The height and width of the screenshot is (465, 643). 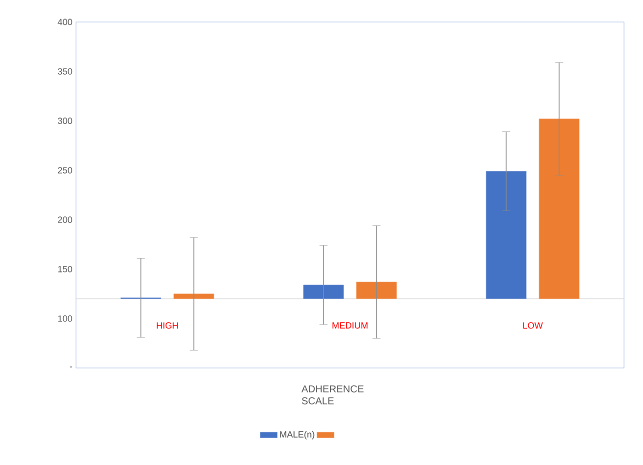 What do you see at coordinates (65, 269) in the screenshot?
I see `y-tick-label: 150` at bounding box center [65, 269].